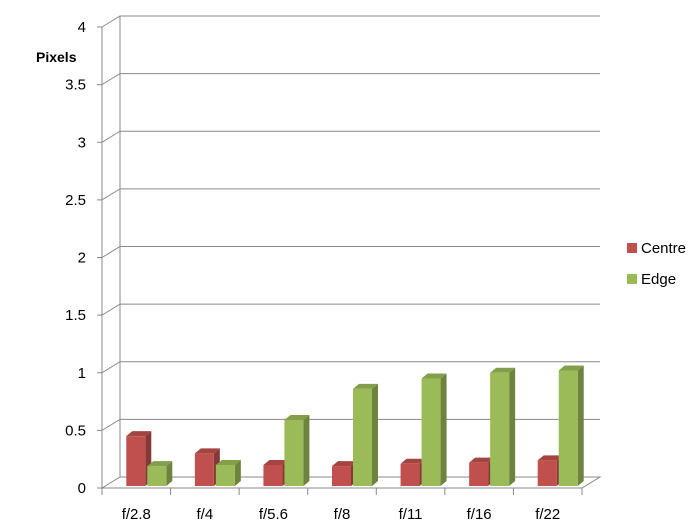 Image resolution: width=700 pixels, height=527 pixels. I want to click on y-tick-label: 3.5, so click(75, 85).